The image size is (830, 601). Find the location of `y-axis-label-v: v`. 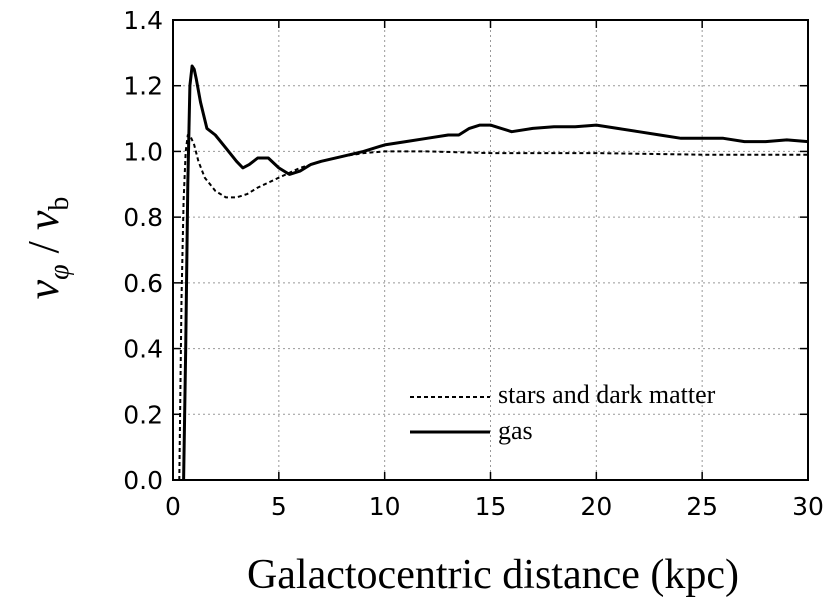

y-axis-label-v: v is located at coordinates (43, 289).